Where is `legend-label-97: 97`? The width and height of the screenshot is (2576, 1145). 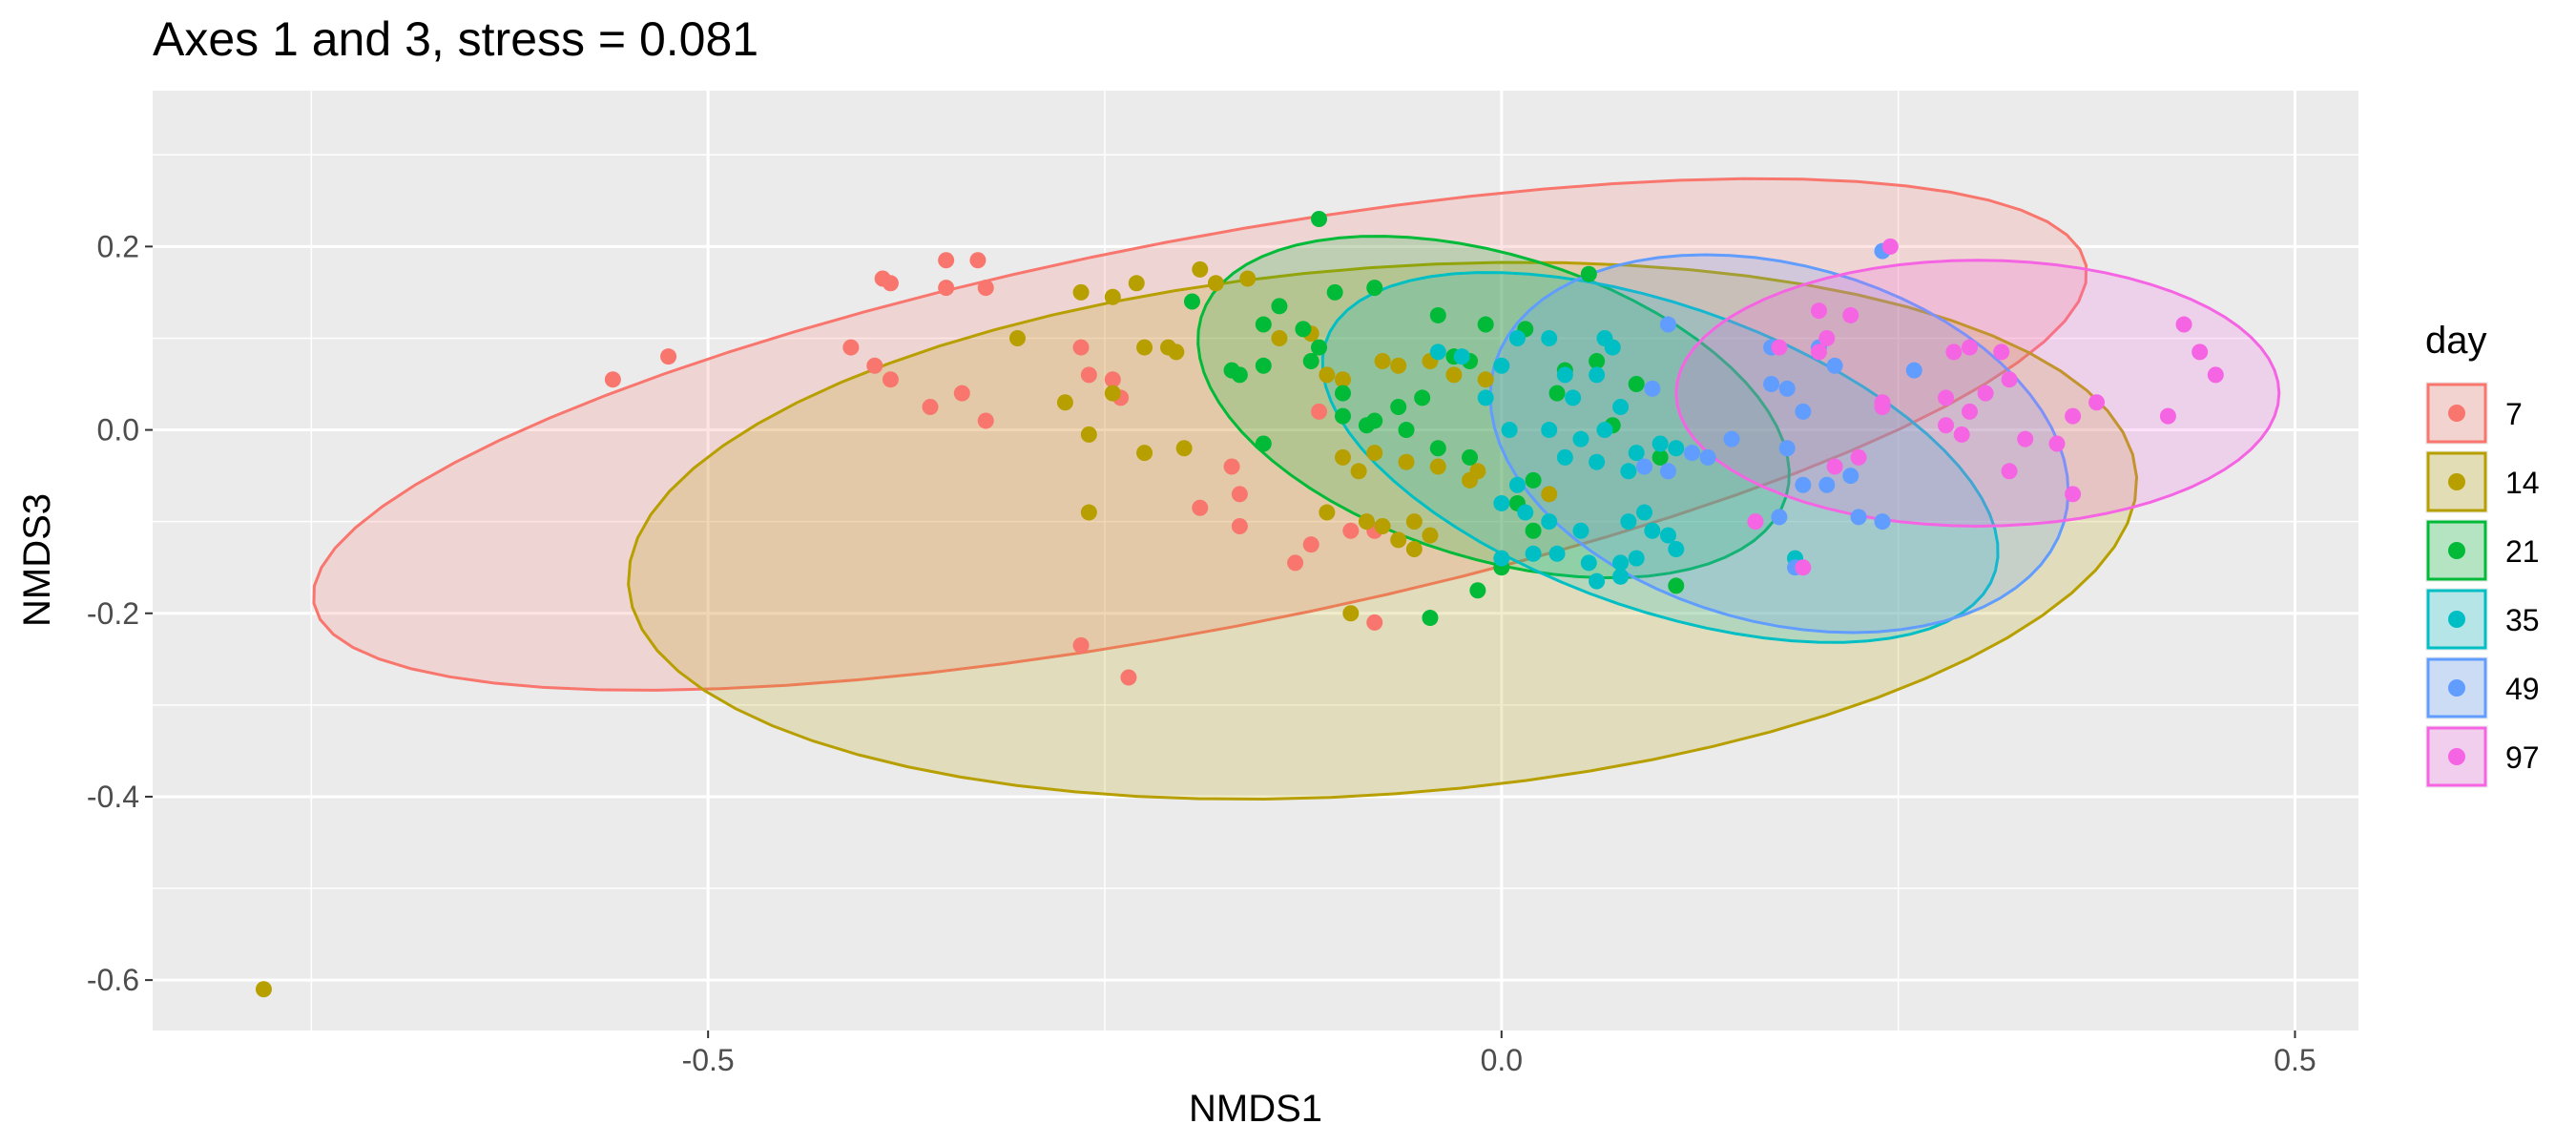 legend-label-97: 97 is located at coordinates (2522, 758).